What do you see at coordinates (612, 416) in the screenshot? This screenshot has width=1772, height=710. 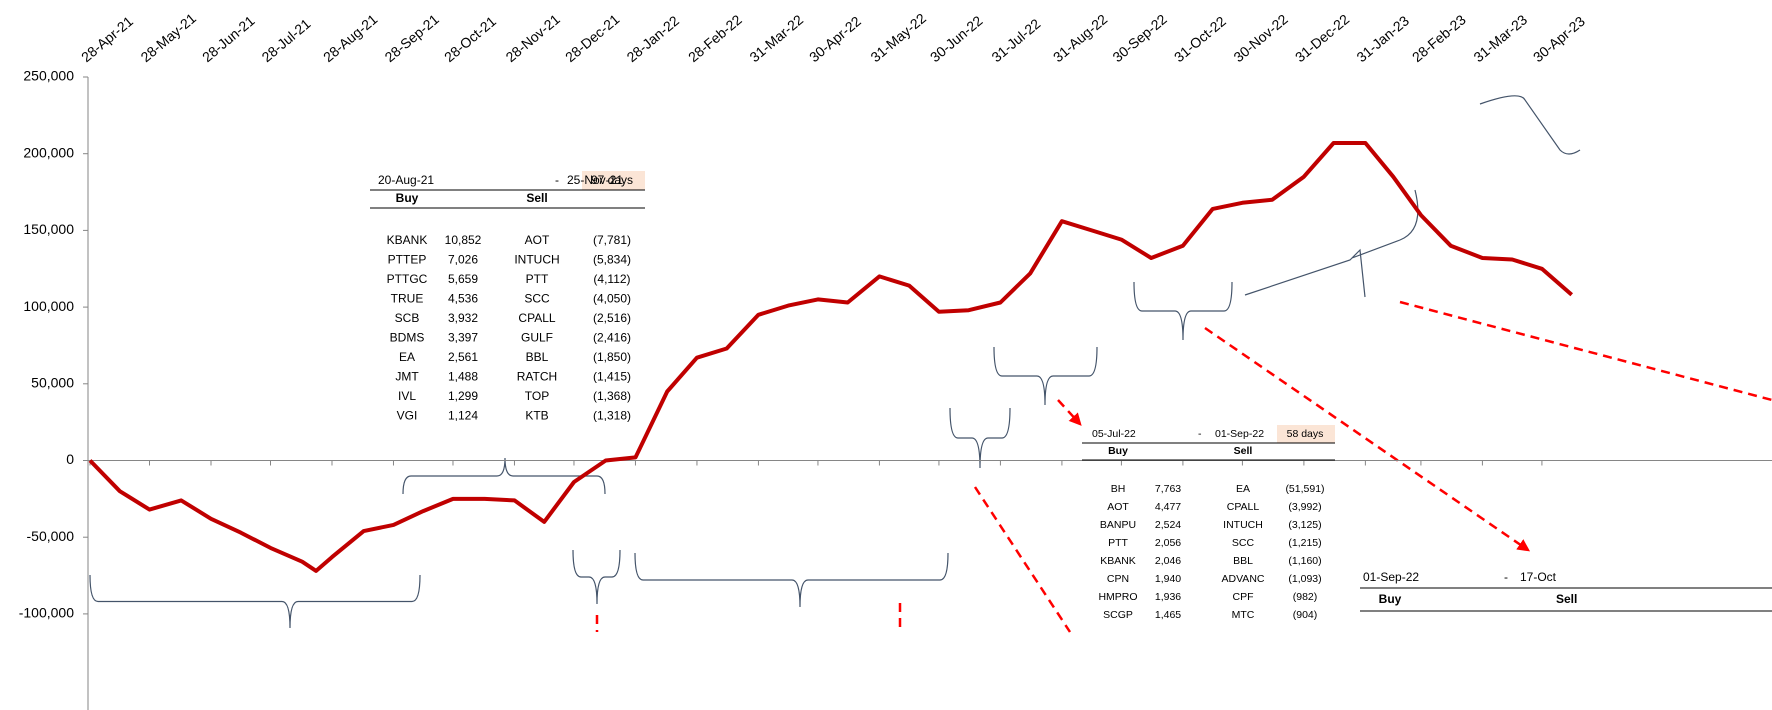 I see `table-cell: (1,318)` at bounding box center [612, 416].